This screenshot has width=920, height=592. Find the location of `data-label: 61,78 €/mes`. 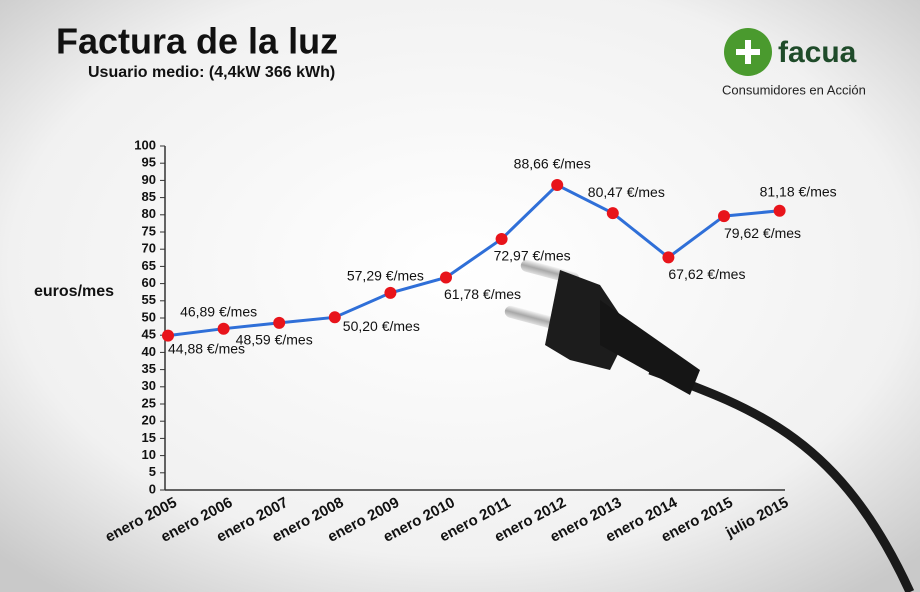

data-label: 61,78 €/mes is located at coordinates (482, 294).